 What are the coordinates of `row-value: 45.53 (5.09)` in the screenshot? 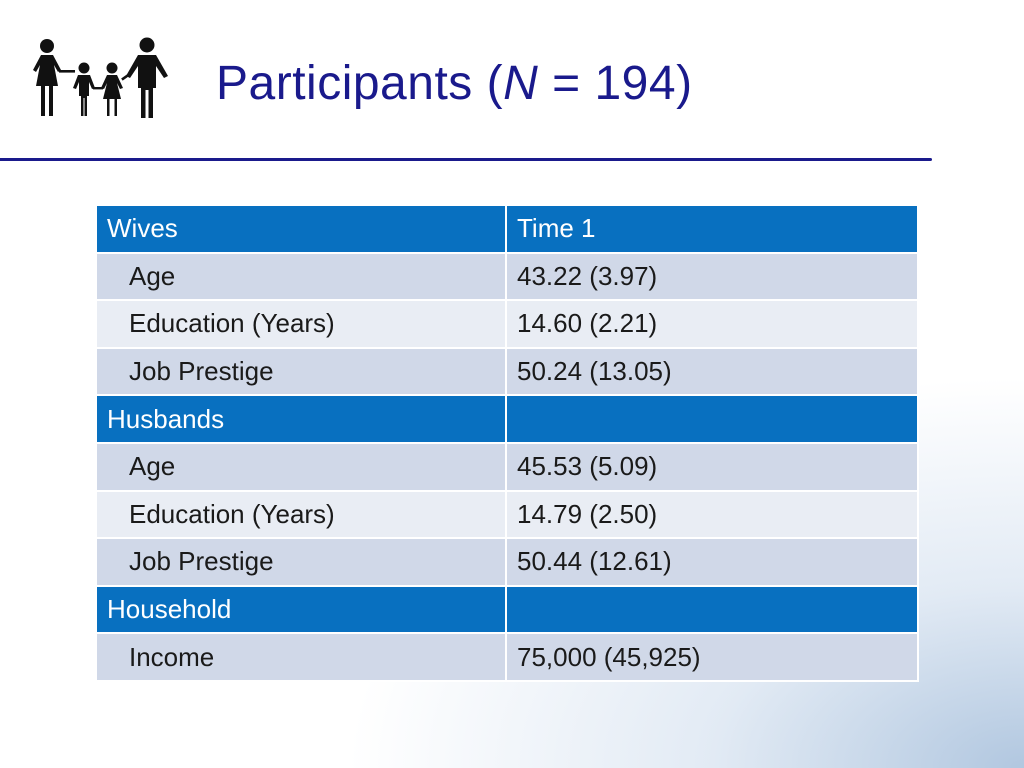 It's located at (712, 466).